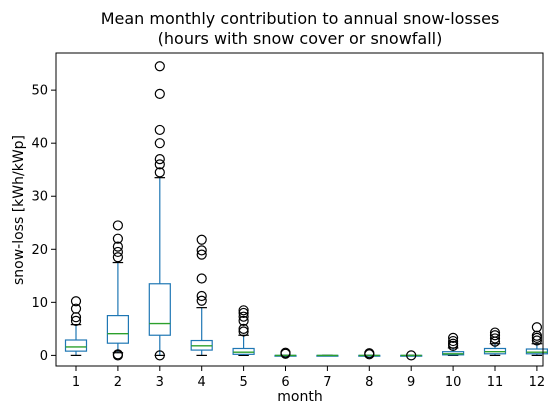  Describe the element at coordinates (43, 224) in the screenshot. I see `y-axis: 0 10 20 30 40 50` at that location.